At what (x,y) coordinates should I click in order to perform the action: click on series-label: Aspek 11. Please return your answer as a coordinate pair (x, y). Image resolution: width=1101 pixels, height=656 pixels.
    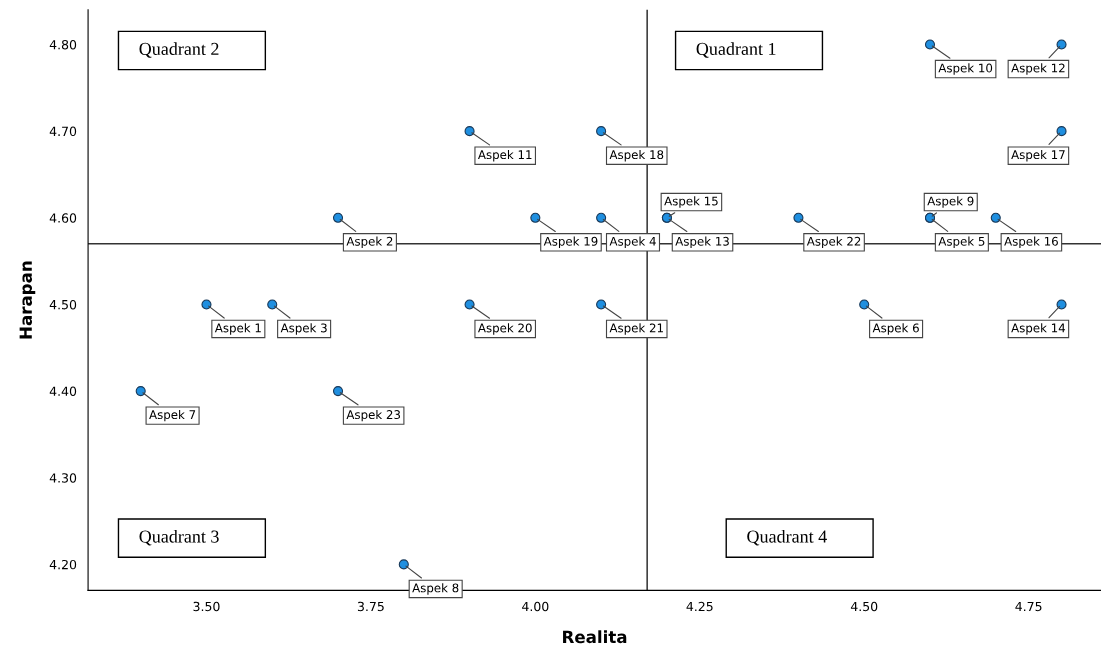
    Looking at the image, I should click on (504, 155).